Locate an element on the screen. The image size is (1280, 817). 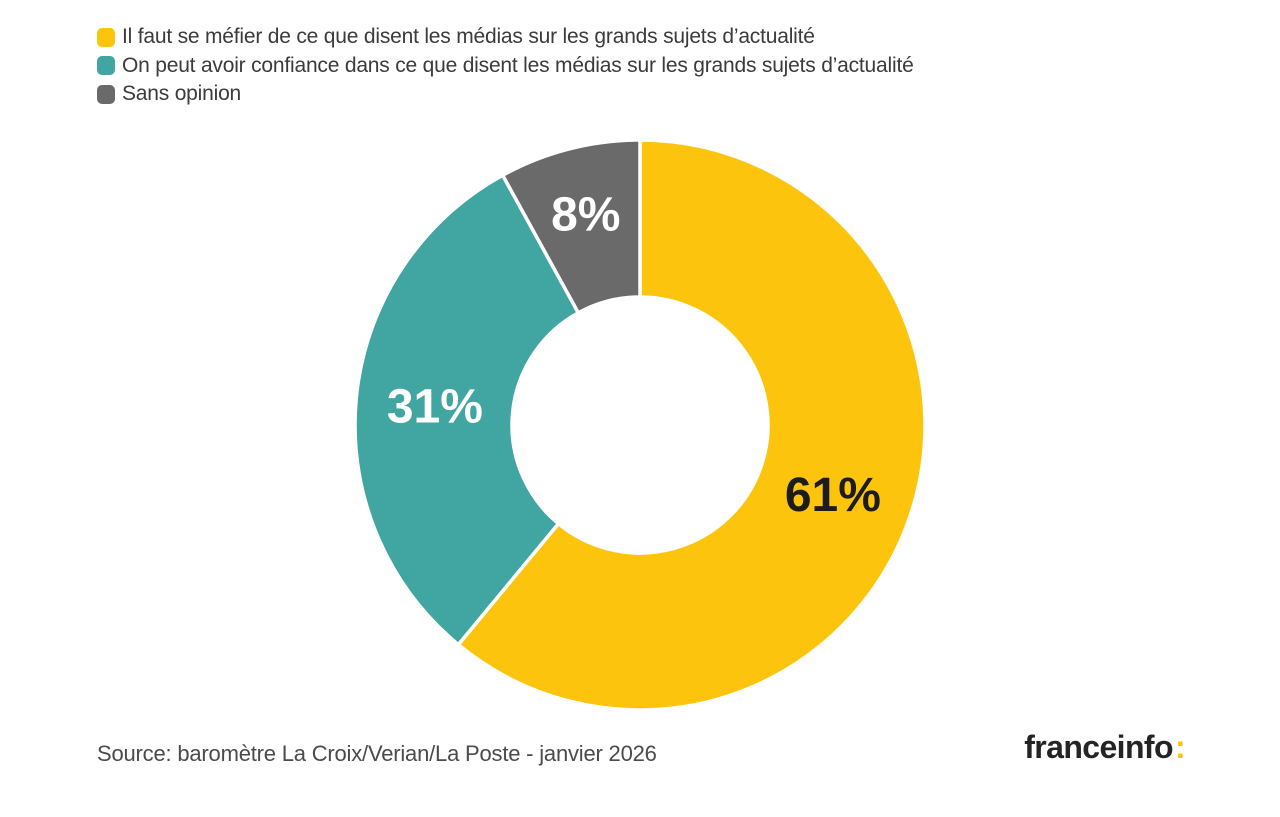
legend-item: Sans opinion is located at coordinates (505, 94).